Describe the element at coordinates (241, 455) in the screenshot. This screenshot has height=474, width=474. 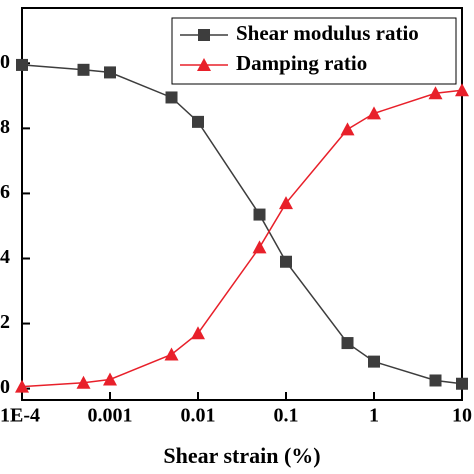
I see `x-axis-label: Shear strain (%)` at that location.